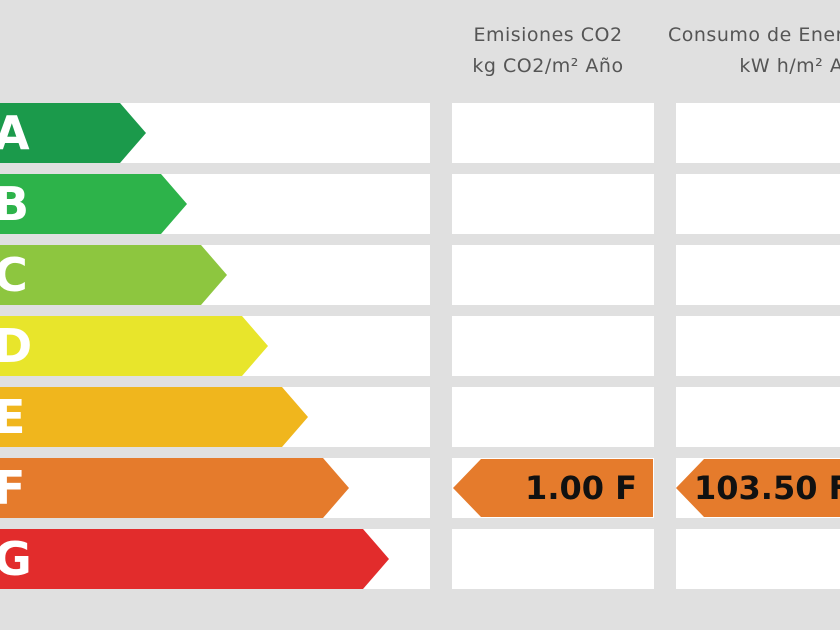 This screenshot has height=630, width=840. I want to click on rating-letter: B, so click(15, 204).